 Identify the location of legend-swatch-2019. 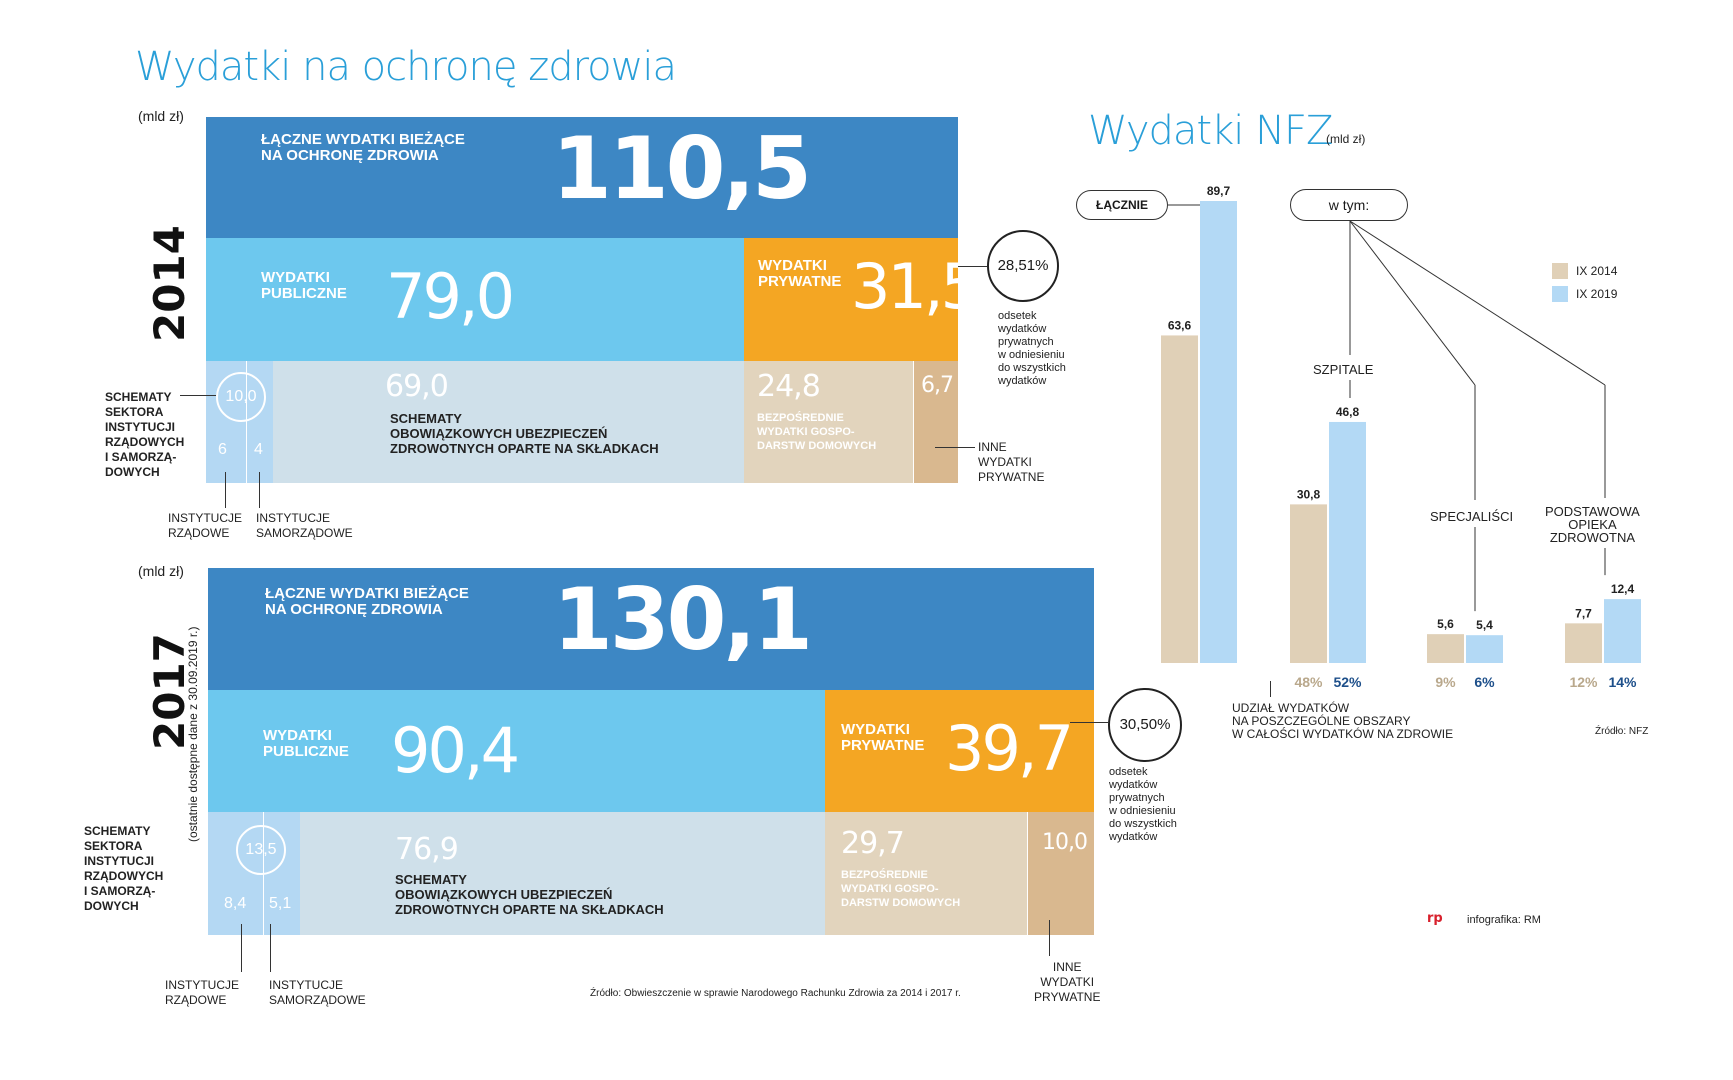
(1560, 294).